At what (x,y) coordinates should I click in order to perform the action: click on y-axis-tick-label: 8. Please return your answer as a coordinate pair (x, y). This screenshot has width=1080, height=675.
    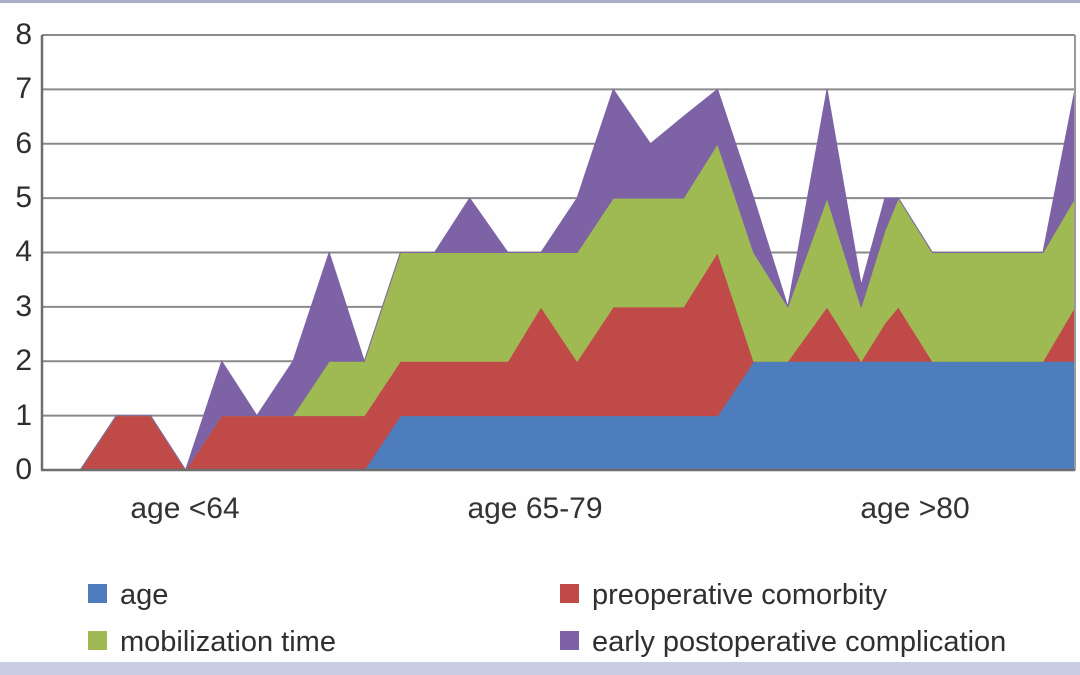
    Looking at the image, I should click on (23, 34).